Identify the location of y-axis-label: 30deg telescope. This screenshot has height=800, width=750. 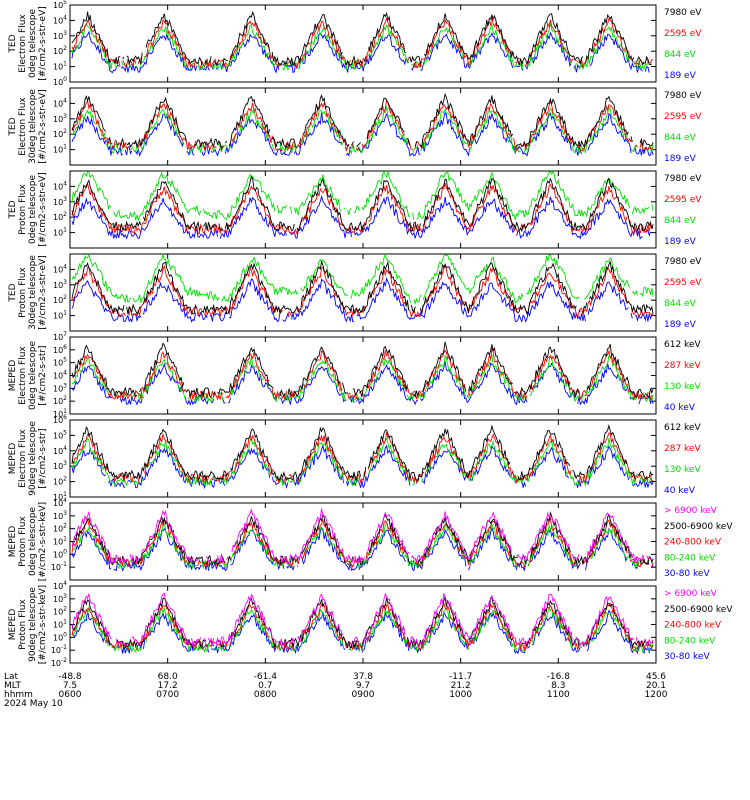
(33, 126).